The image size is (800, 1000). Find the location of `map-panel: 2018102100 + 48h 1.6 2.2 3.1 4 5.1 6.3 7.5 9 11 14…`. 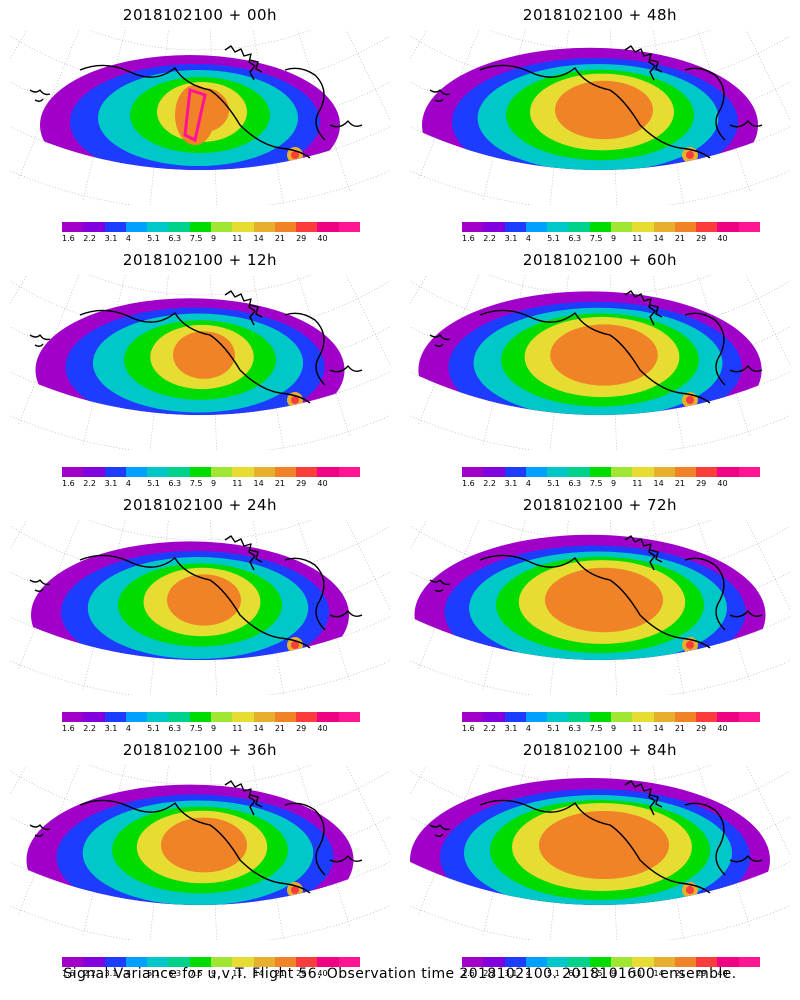

map-panel: 2018102100 + 48h 1.6 2.2 3.1 4 5.1 6.3 7.5 9 11 14… is located at coordinates (600, 122).